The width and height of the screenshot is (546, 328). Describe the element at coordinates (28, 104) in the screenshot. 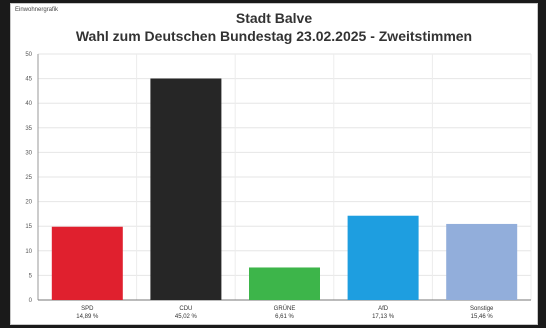

I see `y-tick-label: 40` at that location.